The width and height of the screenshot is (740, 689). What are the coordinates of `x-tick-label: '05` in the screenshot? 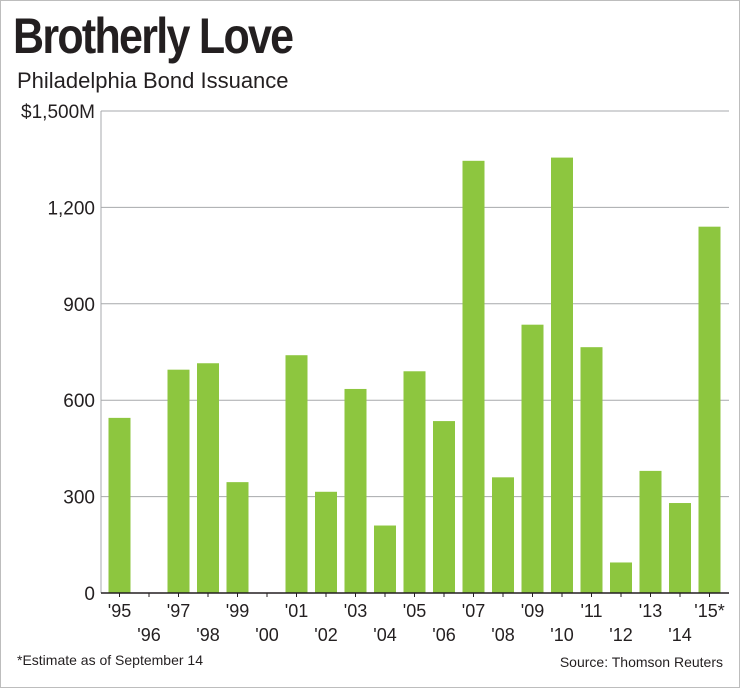 It's located at (414, 611).